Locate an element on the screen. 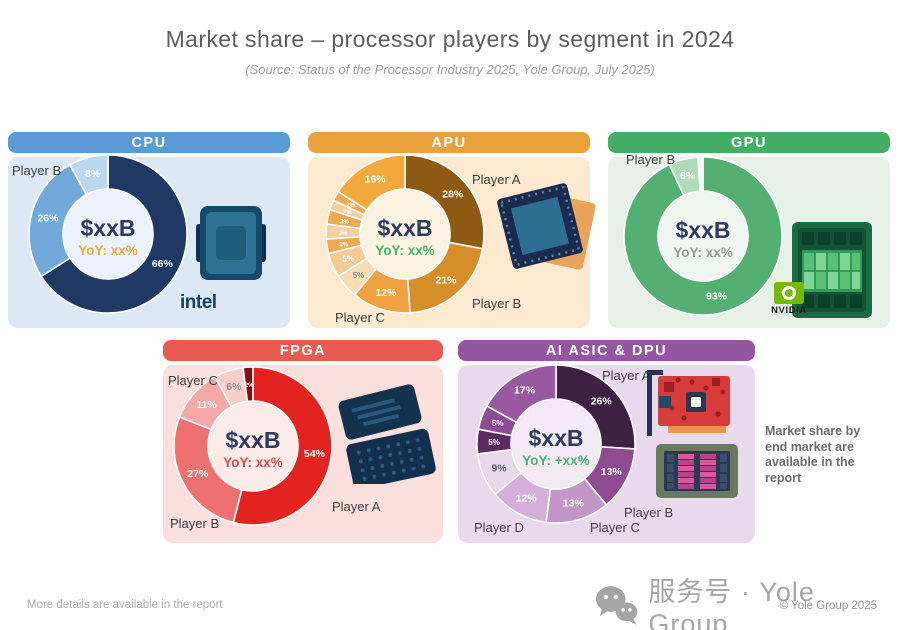 The image size is (900, 630). apu-player-b-label: Player B is located at coordinates (497, 303).